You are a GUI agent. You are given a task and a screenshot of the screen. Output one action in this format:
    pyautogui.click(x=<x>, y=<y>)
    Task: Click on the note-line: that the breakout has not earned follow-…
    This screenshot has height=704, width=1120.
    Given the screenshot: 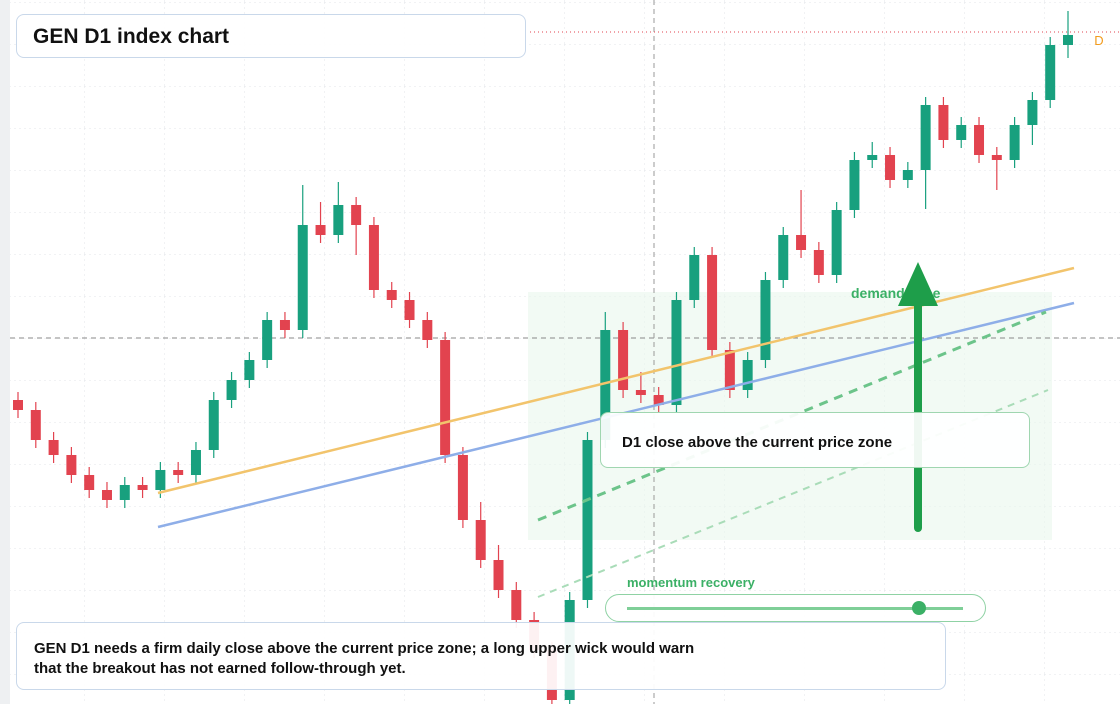 What is the action you would take?
    pyautogui.click(x=220, y=668)
    